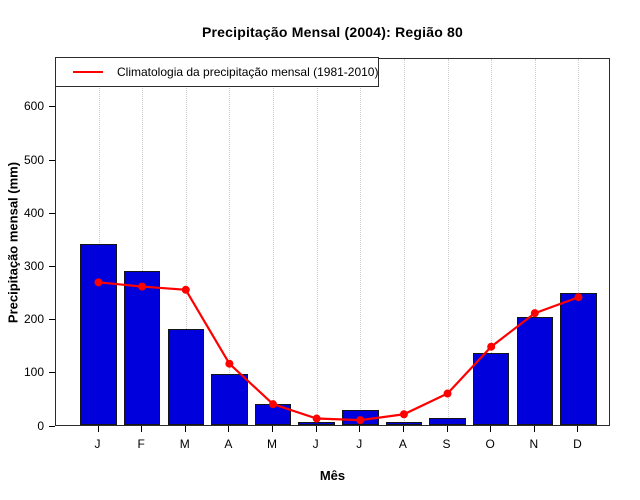 Image resolution: width=640 pixels, height=500 pixels. What do you see at coordinates (141, 444) in the screenshot?
I see `x-tick-label: F` at bounding box center [141, 444].